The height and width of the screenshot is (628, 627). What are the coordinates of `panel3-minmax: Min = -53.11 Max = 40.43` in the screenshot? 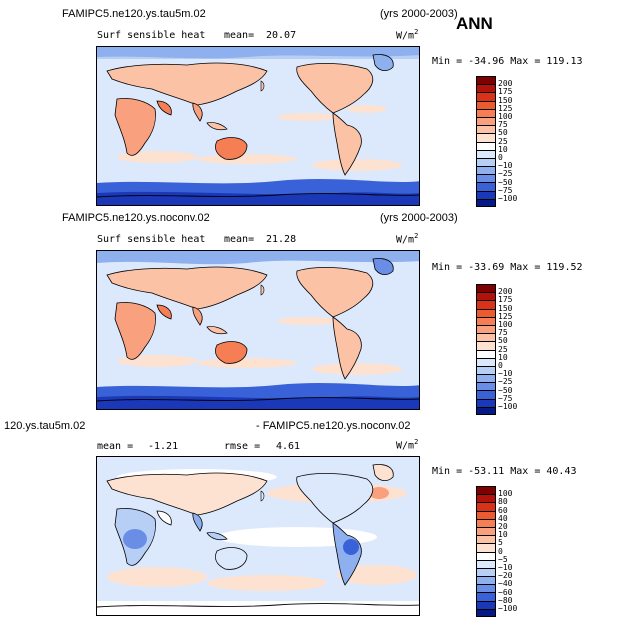 It's located at (504, 471).